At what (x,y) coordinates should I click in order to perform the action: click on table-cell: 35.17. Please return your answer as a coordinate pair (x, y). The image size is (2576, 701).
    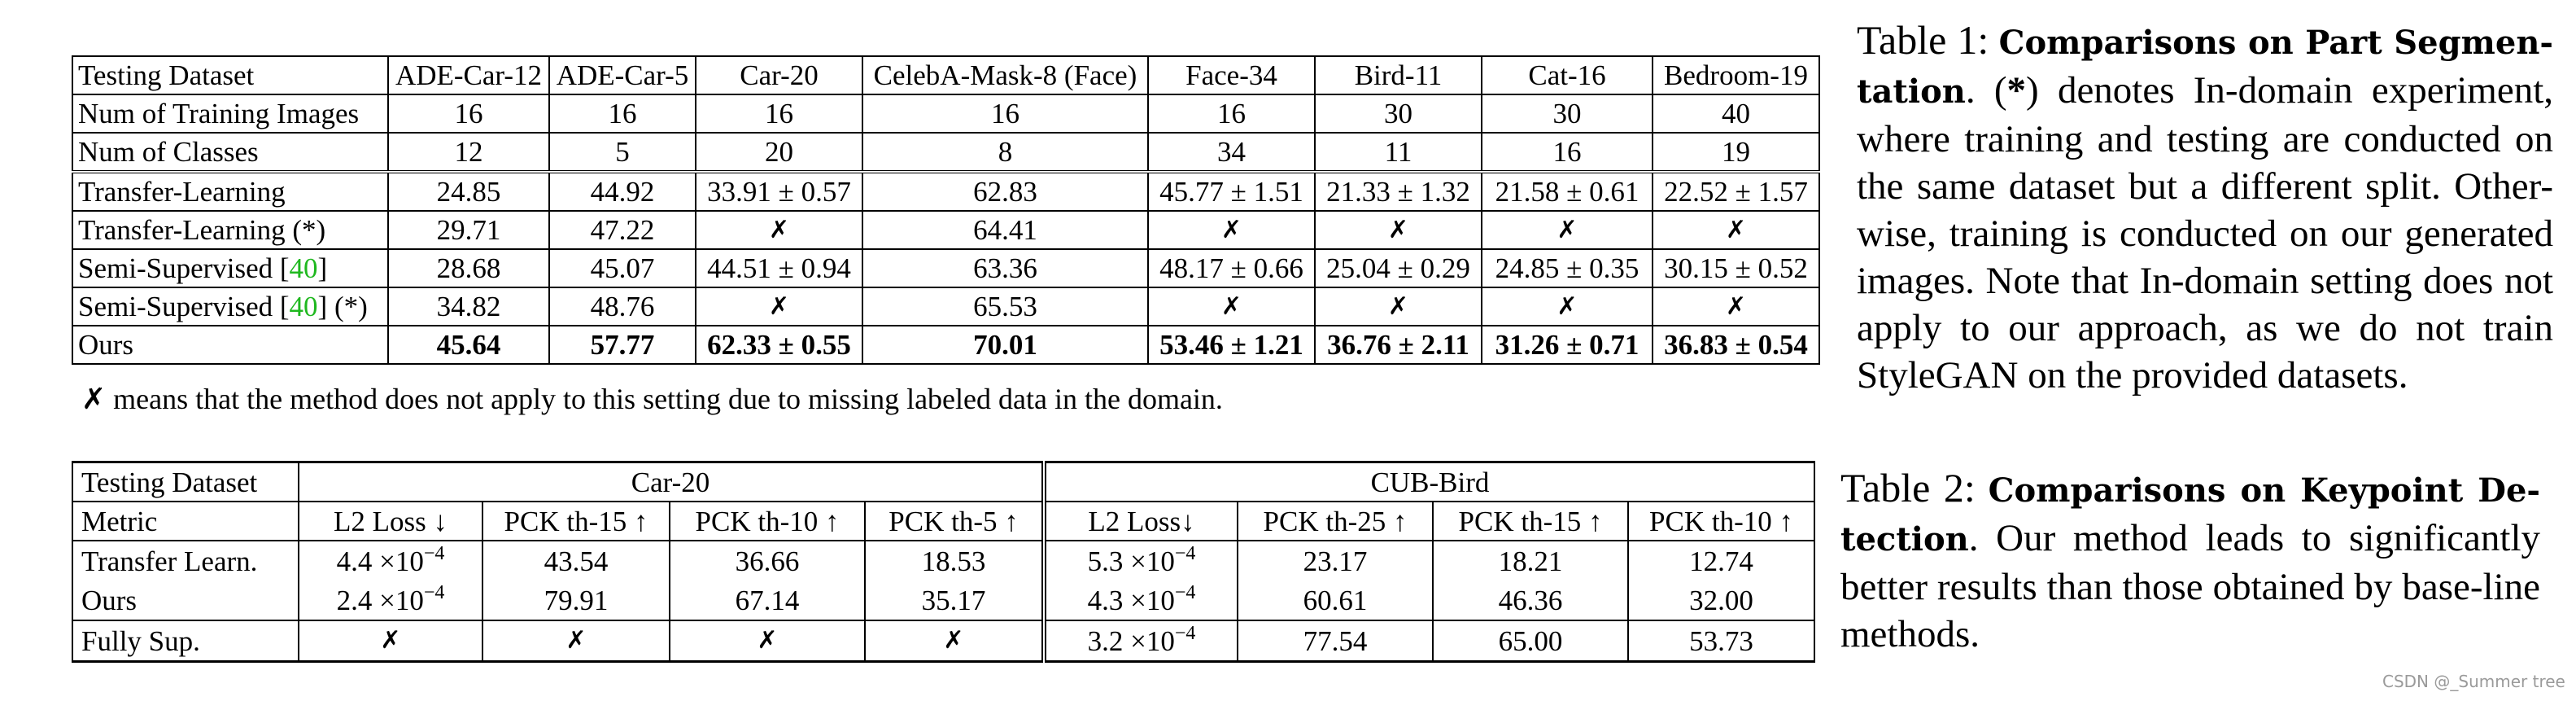
    Looking at the image, I should click on (954, 600).